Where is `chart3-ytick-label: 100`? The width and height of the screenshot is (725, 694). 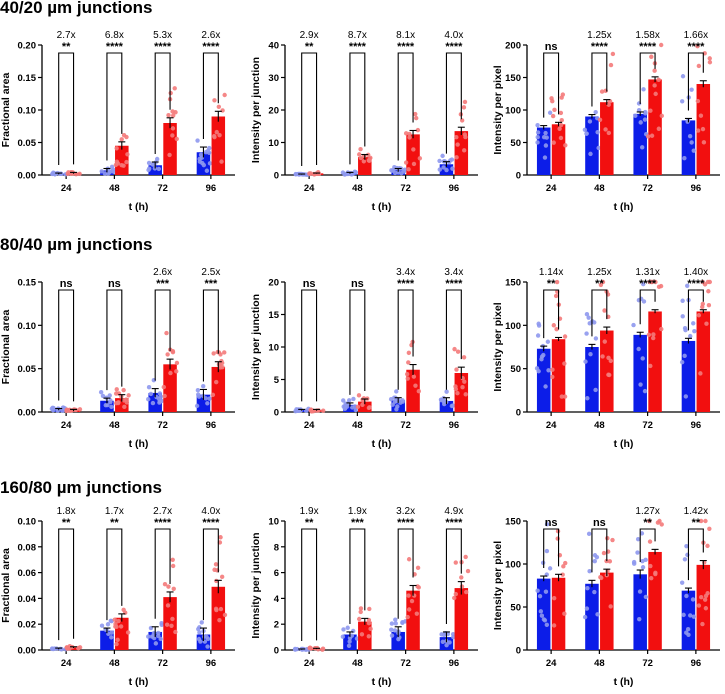 chart3-ytick-label: 100 is located at coordinates (513, 111).